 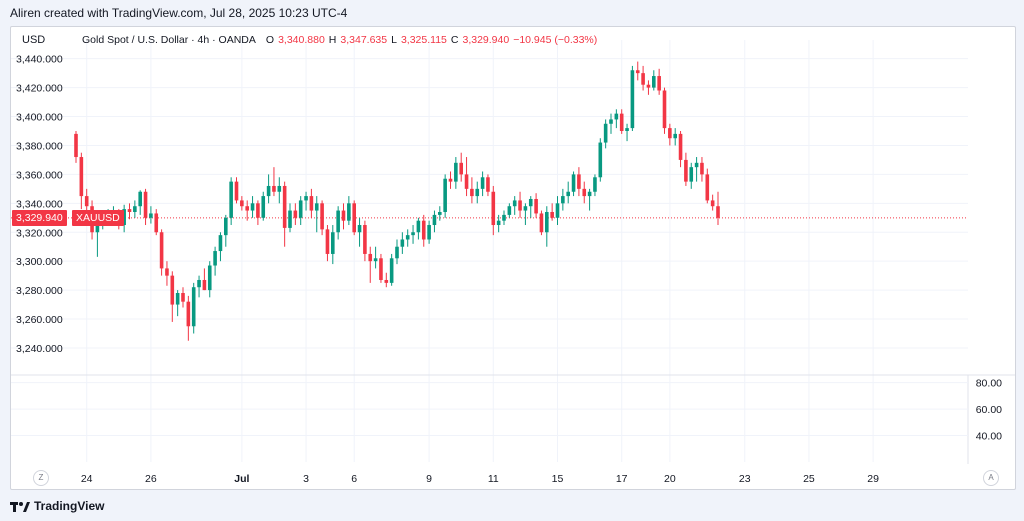 I want to click on legend-symbol: Gold Spot / U.S. Dollar · 4h · OANDA, so click(x=169, y=40).